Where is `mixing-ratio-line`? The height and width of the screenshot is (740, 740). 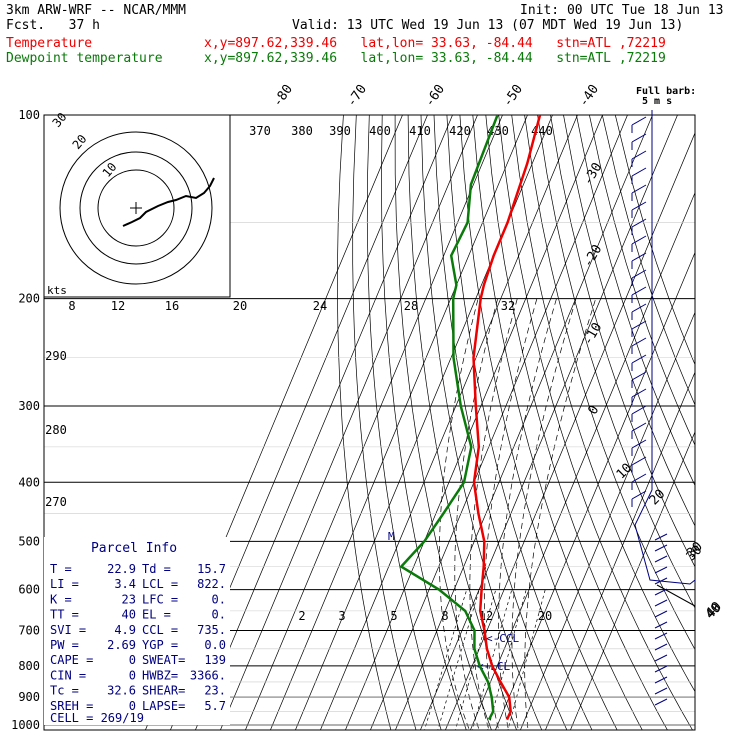
mixing-ratio-line is located at coordinates (475, 659).